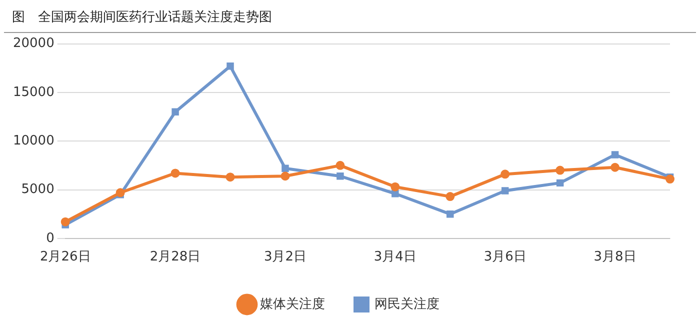 The image size is (700, 323). What do you see at coordinates (37, 190) in the screenshot?
I see `y-tick-label: 5000` at bounding box center [37, 190].